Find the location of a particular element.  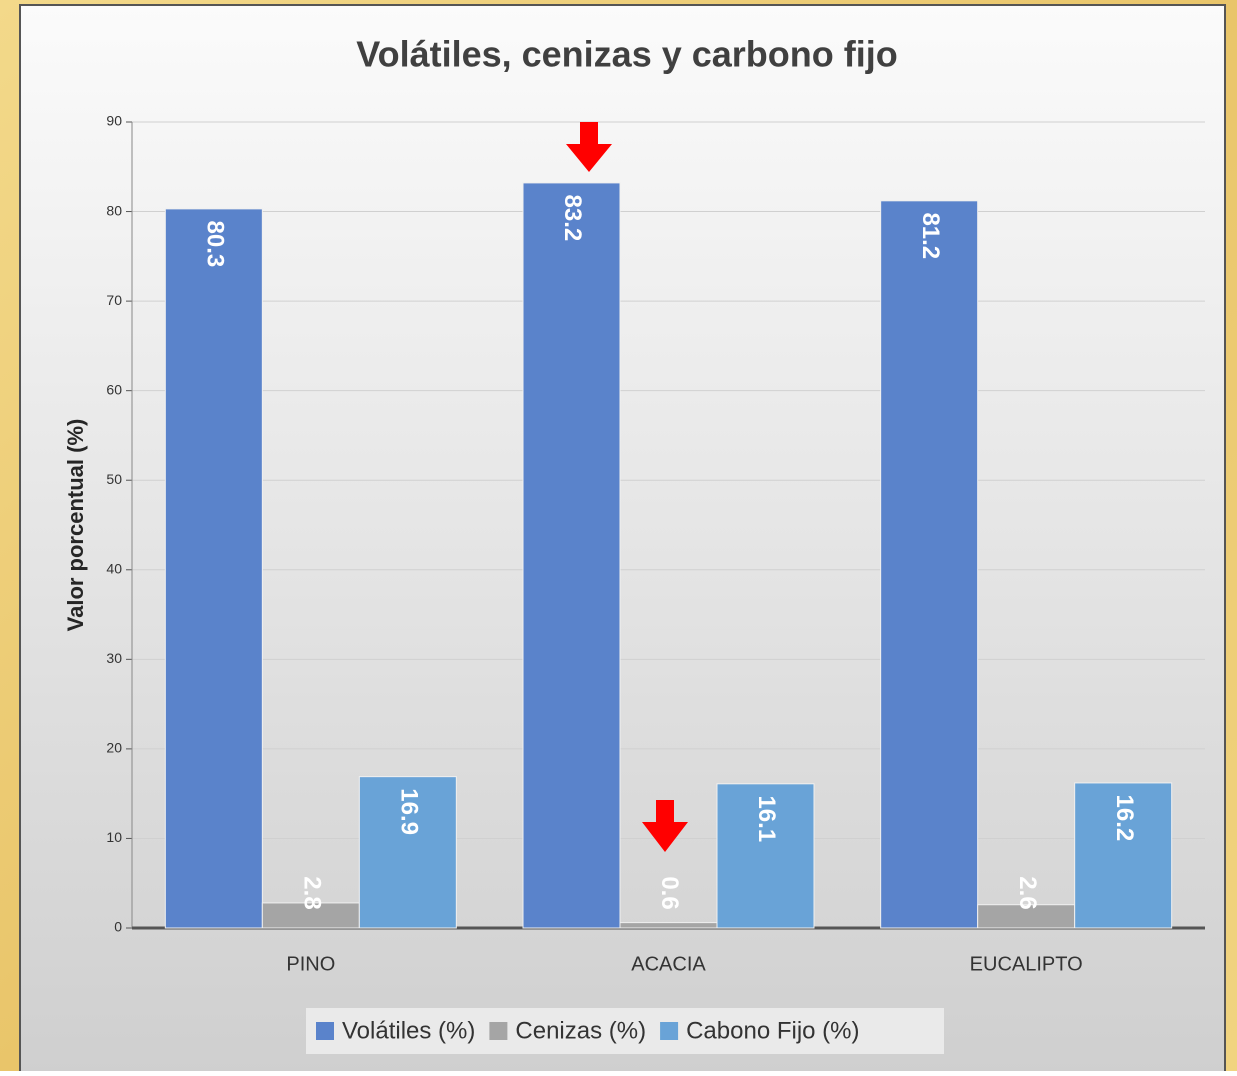

y-tick-label: 80 is located at coordinates (114, 210).